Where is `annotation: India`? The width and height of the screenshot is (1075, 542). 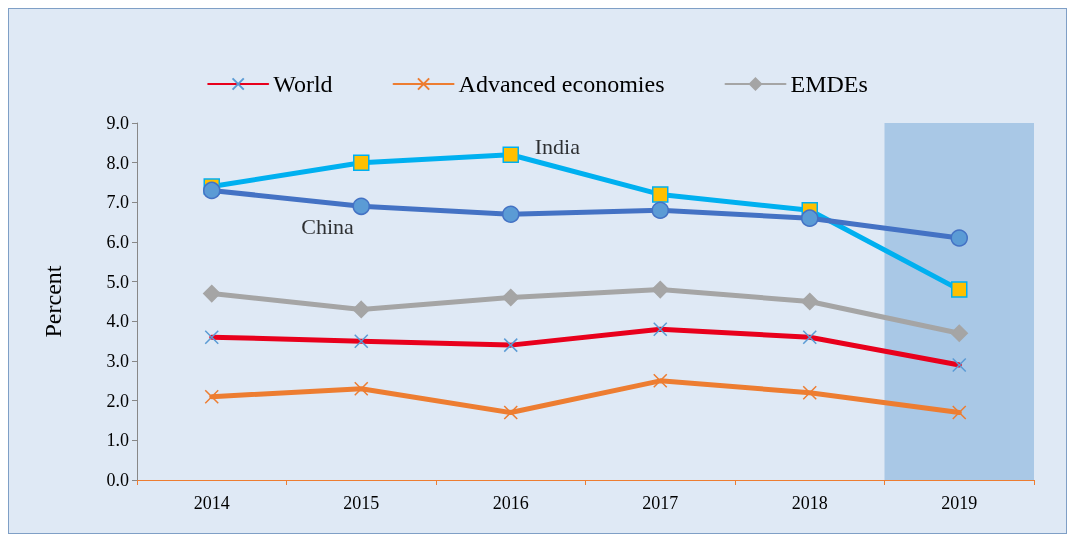 annotation: India is located at coordinates (557, 147).